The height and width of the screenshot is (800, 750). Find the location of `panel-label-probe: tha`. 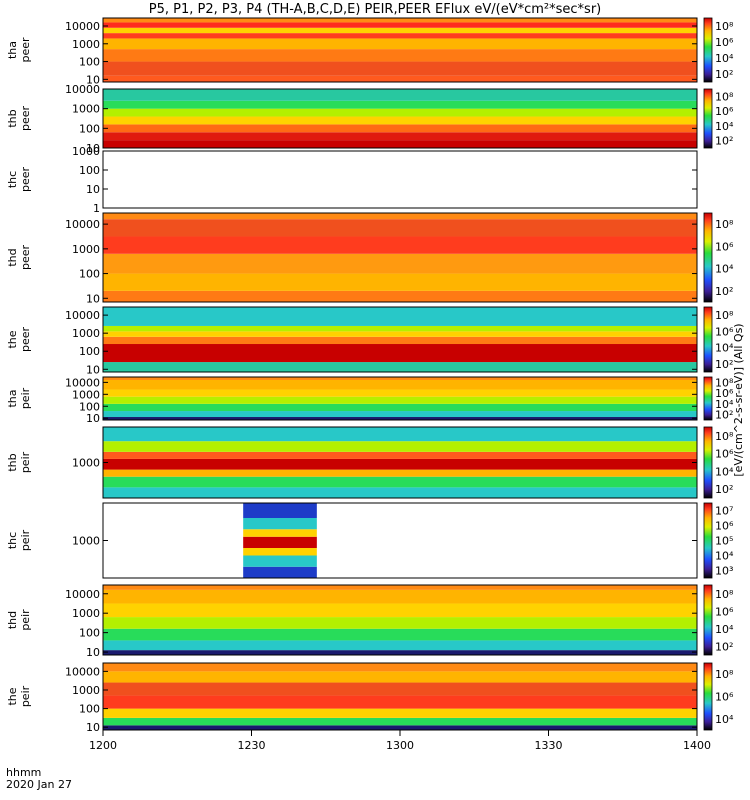

panel-label-probe: tha is located at coordinates (12, 398).